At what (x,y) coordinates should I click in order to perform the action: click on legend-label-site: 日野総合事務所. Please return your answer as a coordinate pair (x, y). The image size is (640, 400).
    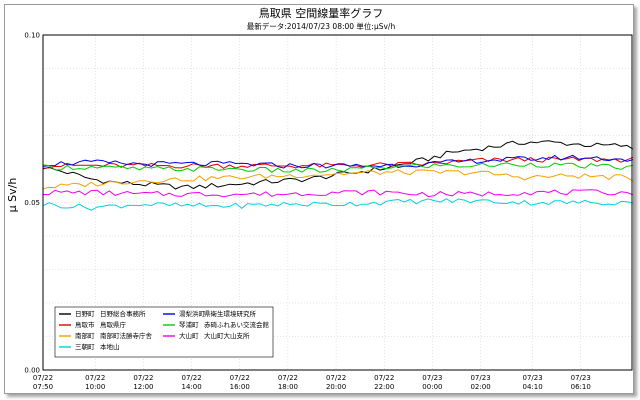
    Looking at the image, I should click on (123, 313).